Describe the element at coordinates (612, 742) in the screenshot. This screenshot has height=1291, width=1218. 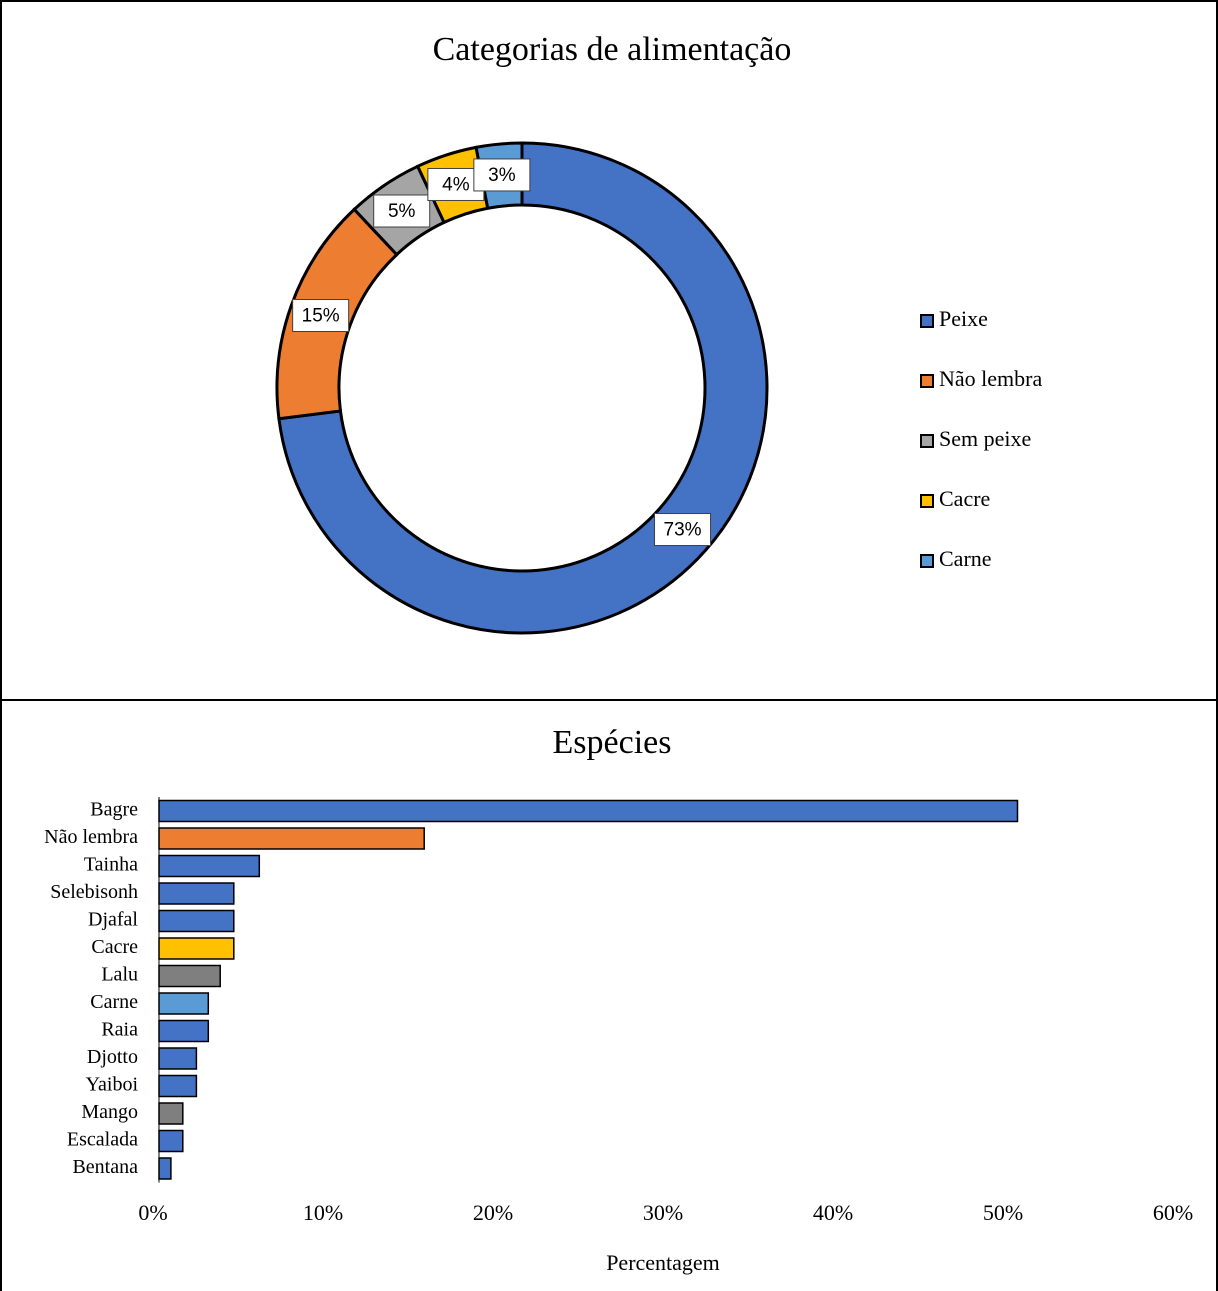
I see `chart-title: Espécies` at that location.